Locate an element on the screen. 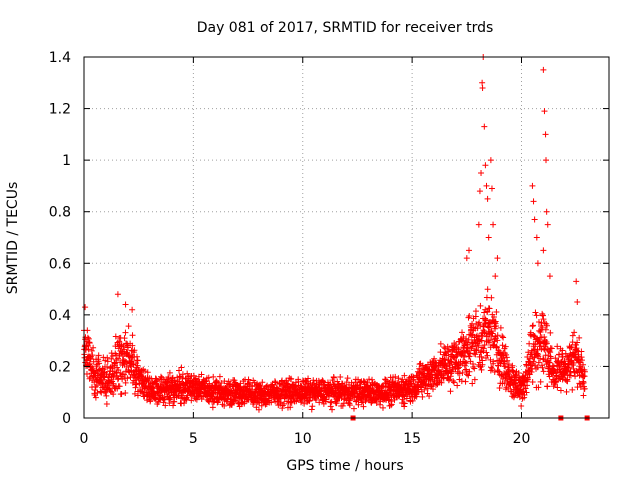  y-tick-label: 0.8 is located at coordinates (60, 213).